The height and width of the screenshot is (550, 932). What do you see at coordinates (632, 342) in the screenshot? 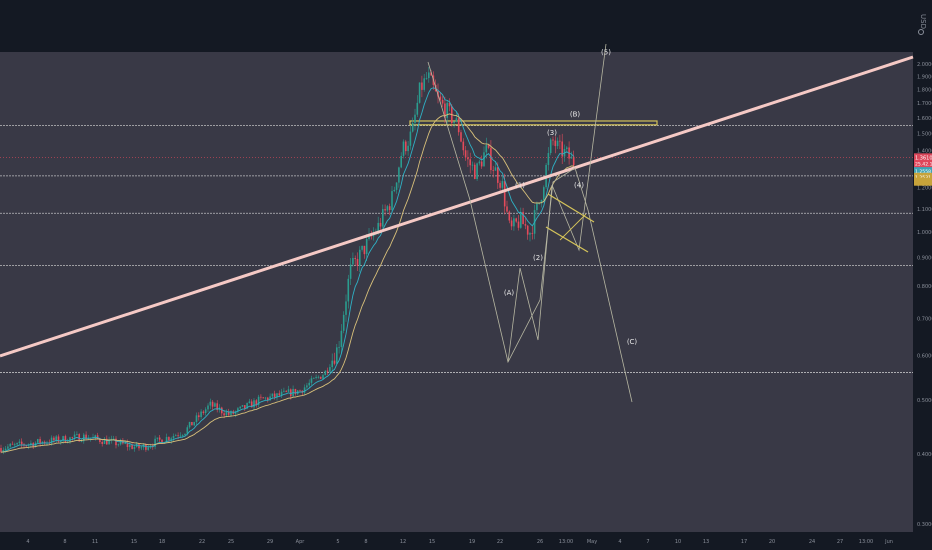
I see `wave-label: (C)` at bounding box center [632, 342].